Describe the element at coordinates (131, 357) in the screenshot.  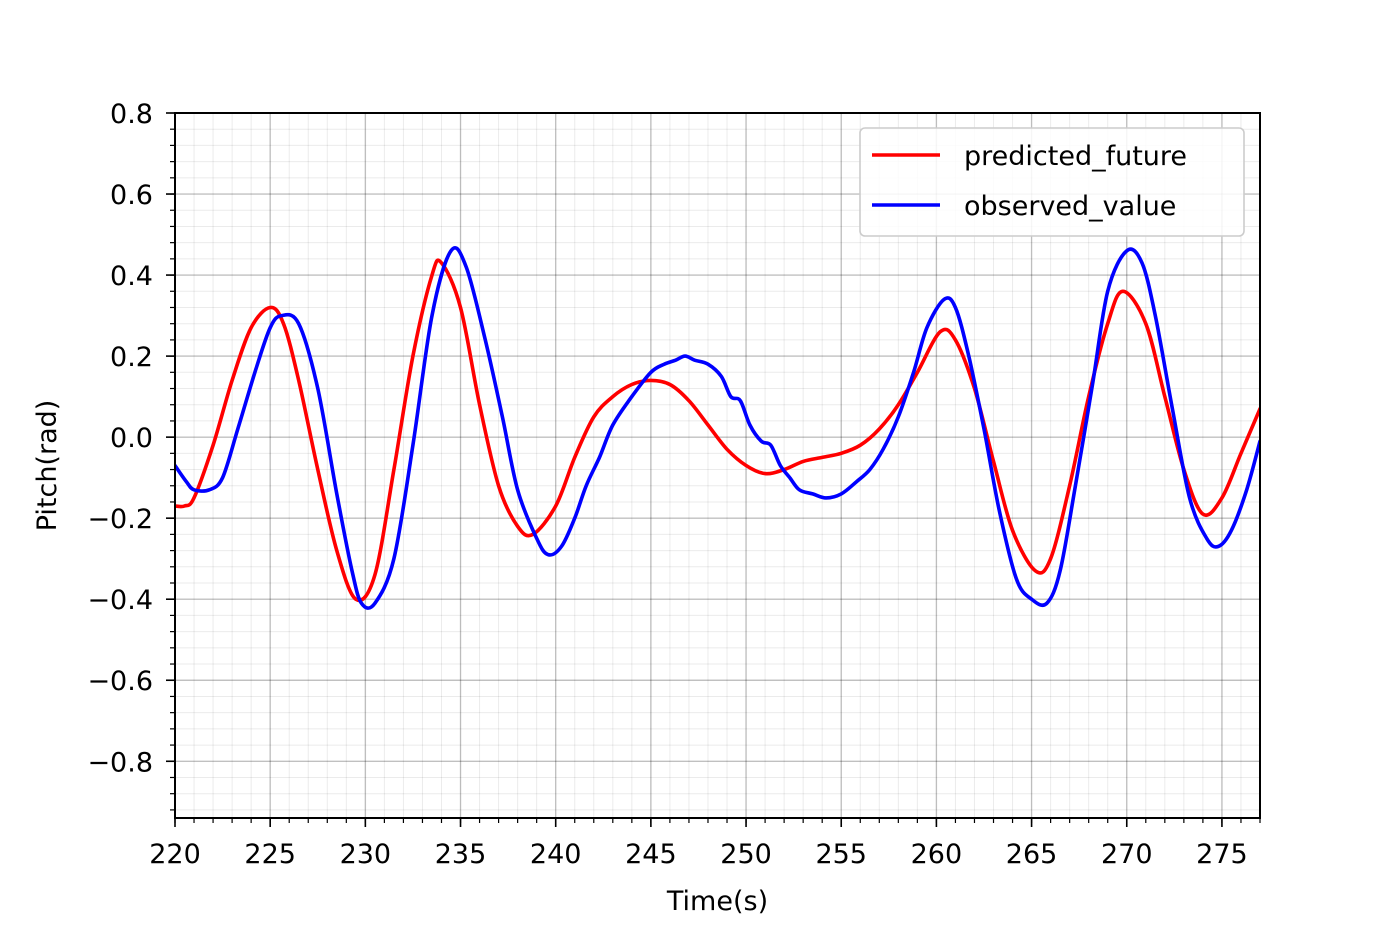
I see `y-tick-label: 0.2` at that location.